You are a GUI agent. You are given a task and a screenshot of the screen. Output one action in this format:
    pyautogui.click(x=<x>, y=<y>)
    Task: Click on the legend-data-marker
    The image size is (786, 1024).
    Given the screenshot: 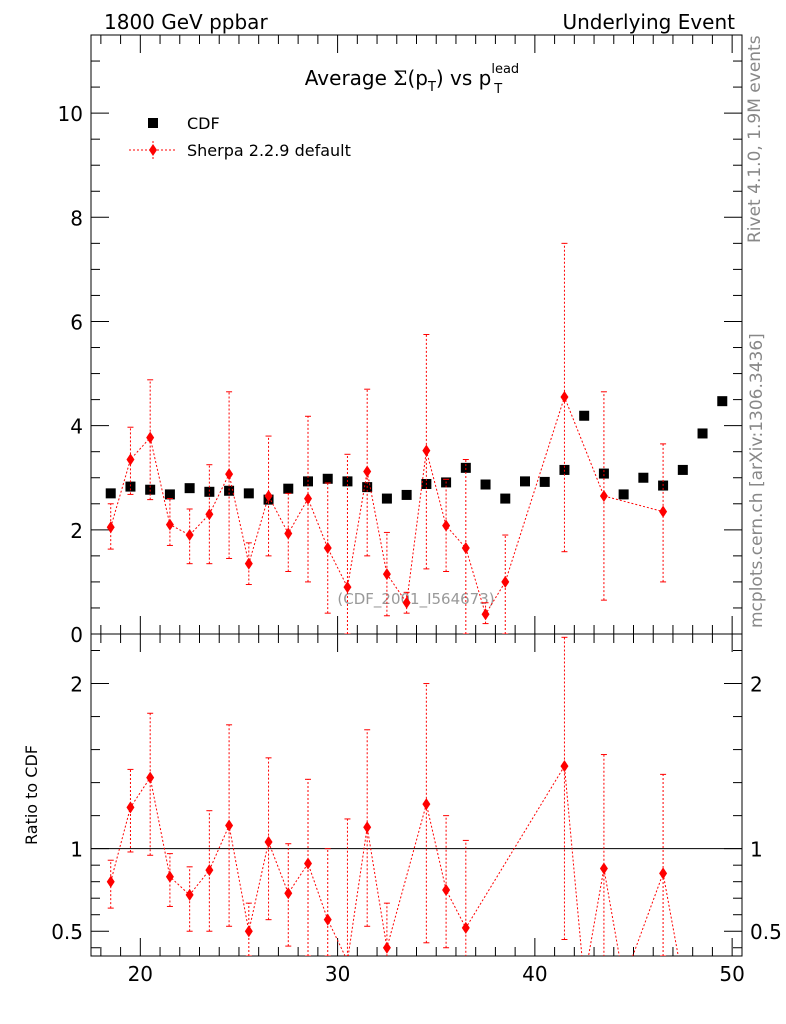 What is the action you would take?
    pyautogui.click(x=153, y=123)
    